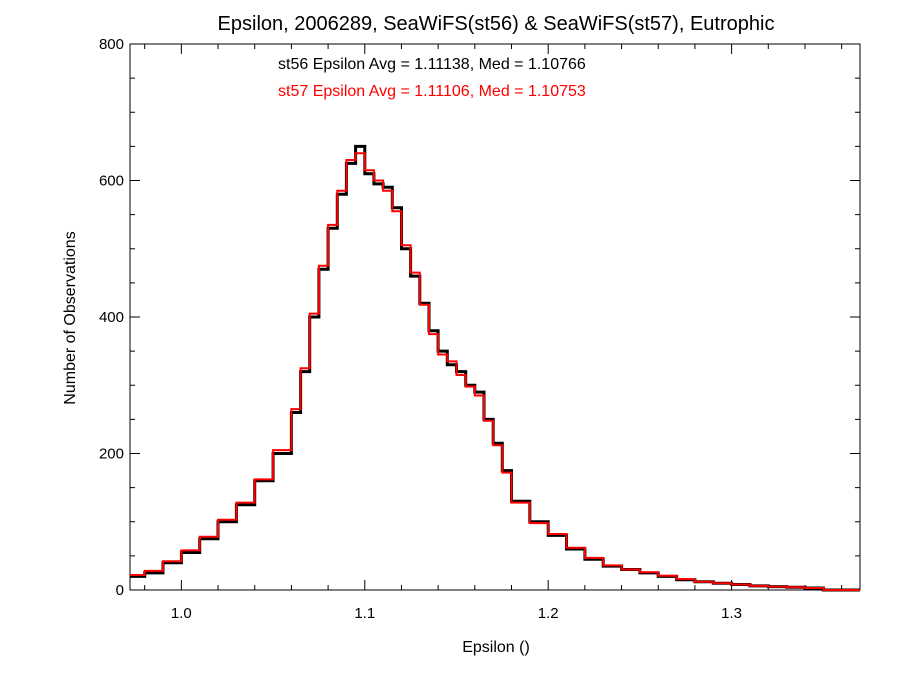 The width and height of the screenshot is (900, 675). I want to click on y-tick-label: 800, so click(111, 44).